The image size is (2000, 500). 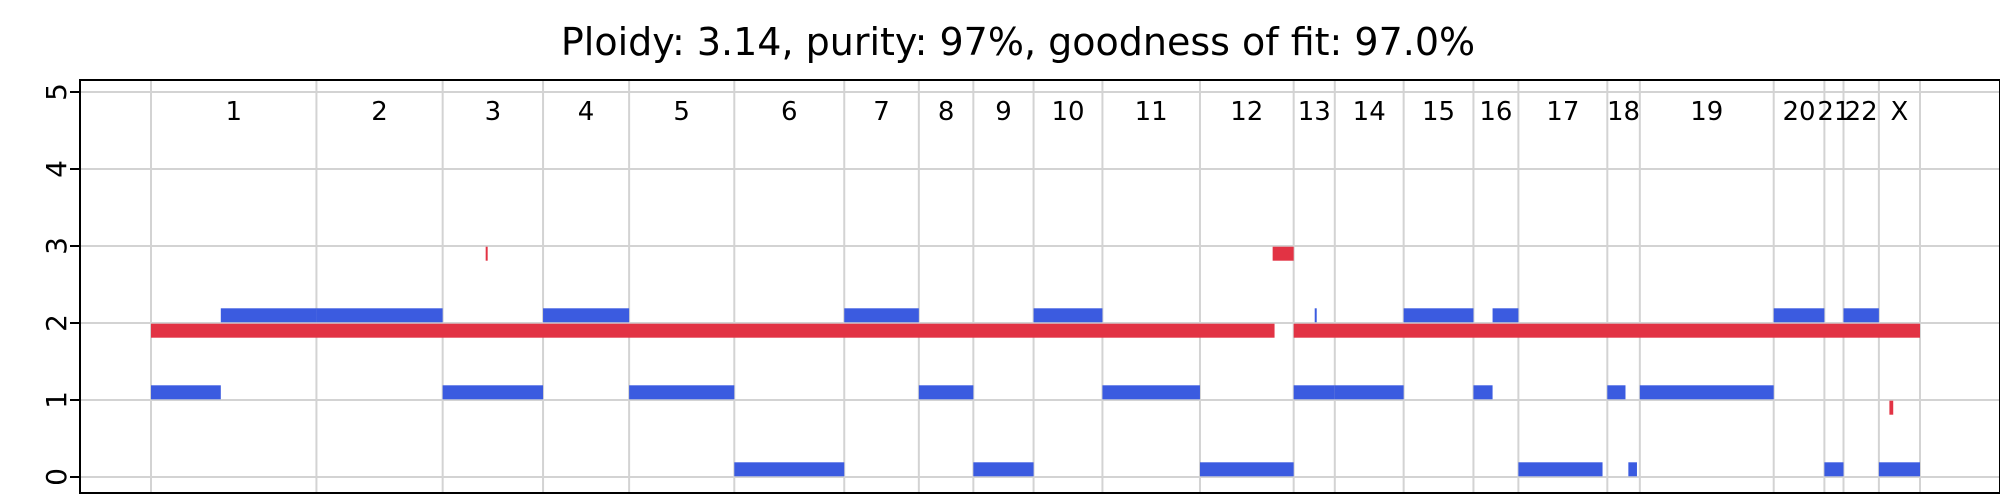 What do you see at coordinates (1798, 112) in the screenshot?
I see `chromosome-label: 20` at bounding box center [1798, 112].